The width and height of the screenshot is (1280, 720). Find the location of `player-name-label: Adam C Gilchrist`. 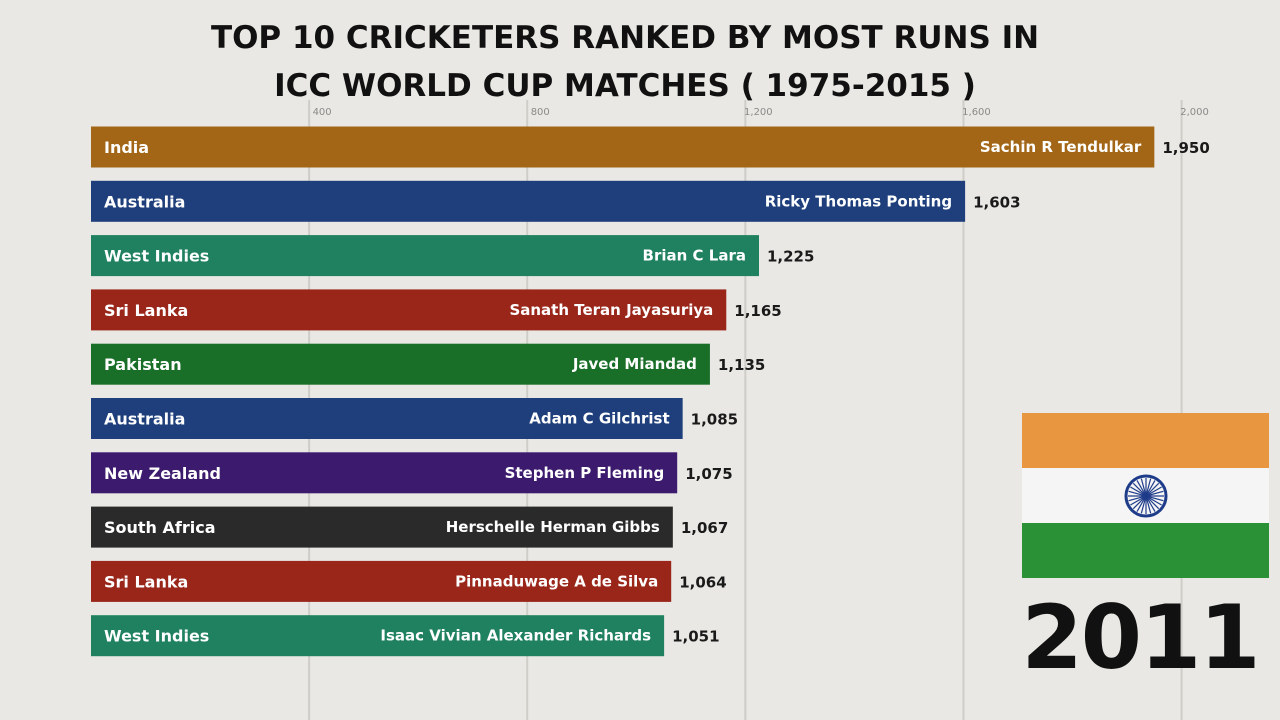

player-name-label: Adam C Gilchrist is located at coordinates (599, 419).